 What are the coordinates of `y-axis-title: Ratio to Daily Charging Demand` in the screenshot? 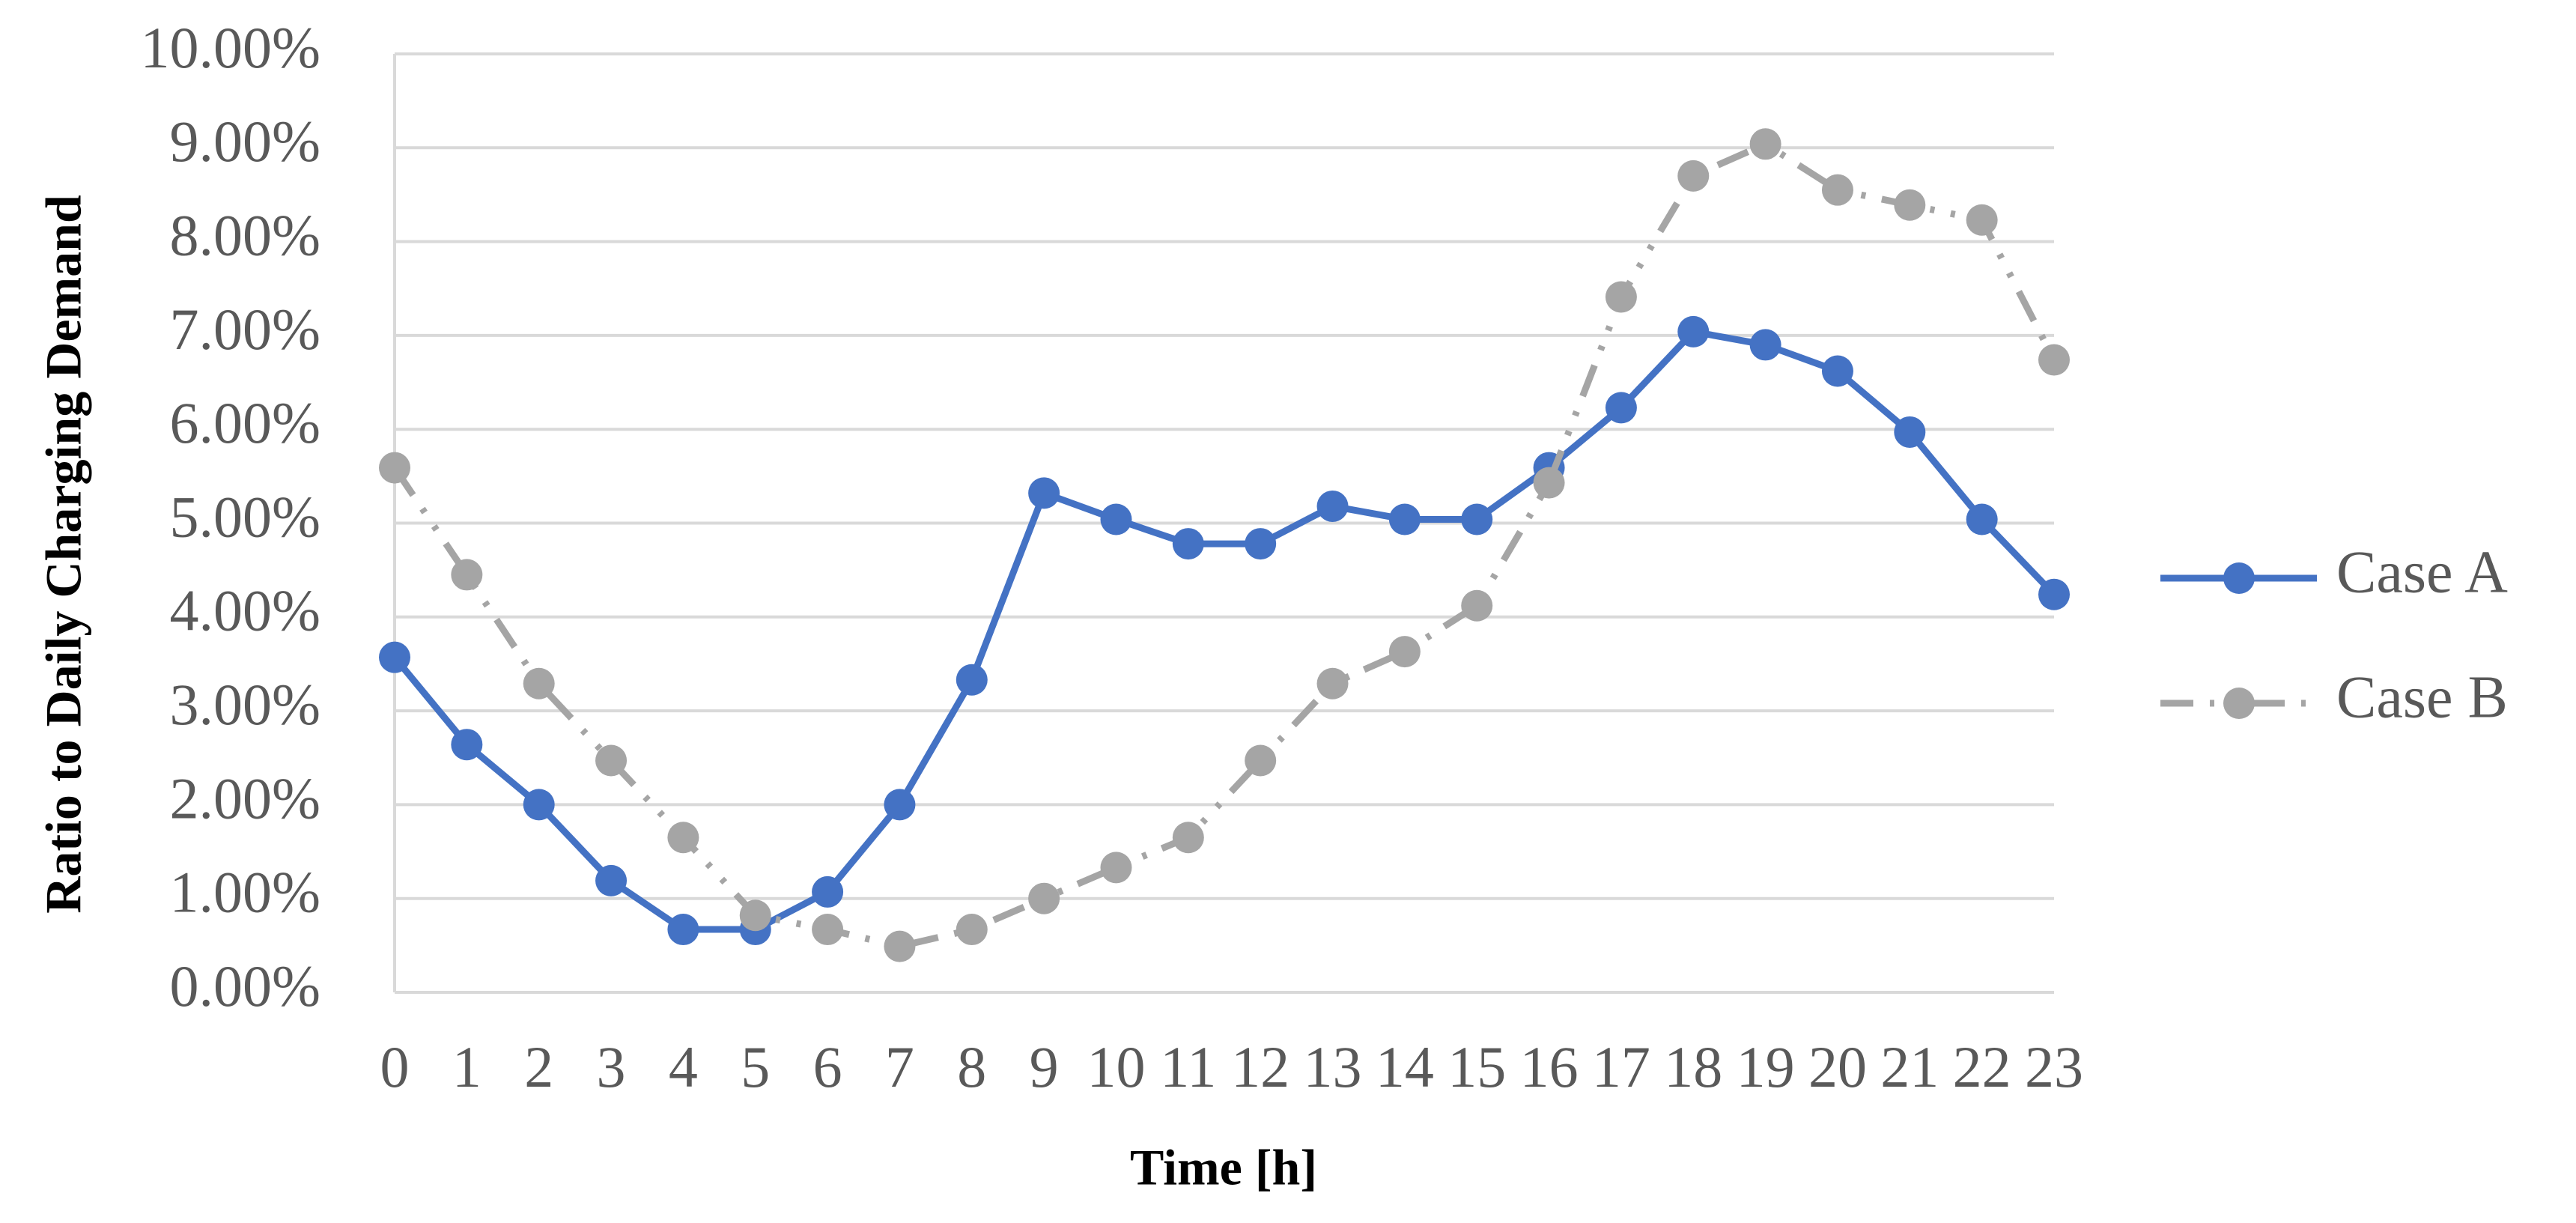 It's located at (63, 554).